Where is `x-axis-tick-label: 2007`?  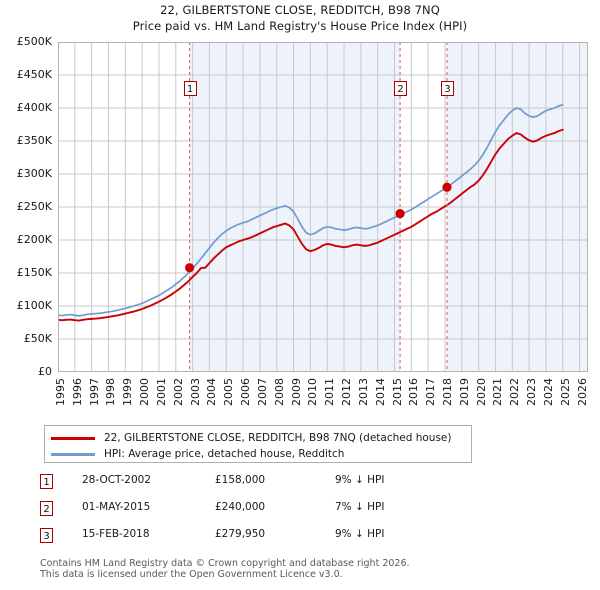
x-axis-tick-label: 2007 is located at coordinates (262, 392).